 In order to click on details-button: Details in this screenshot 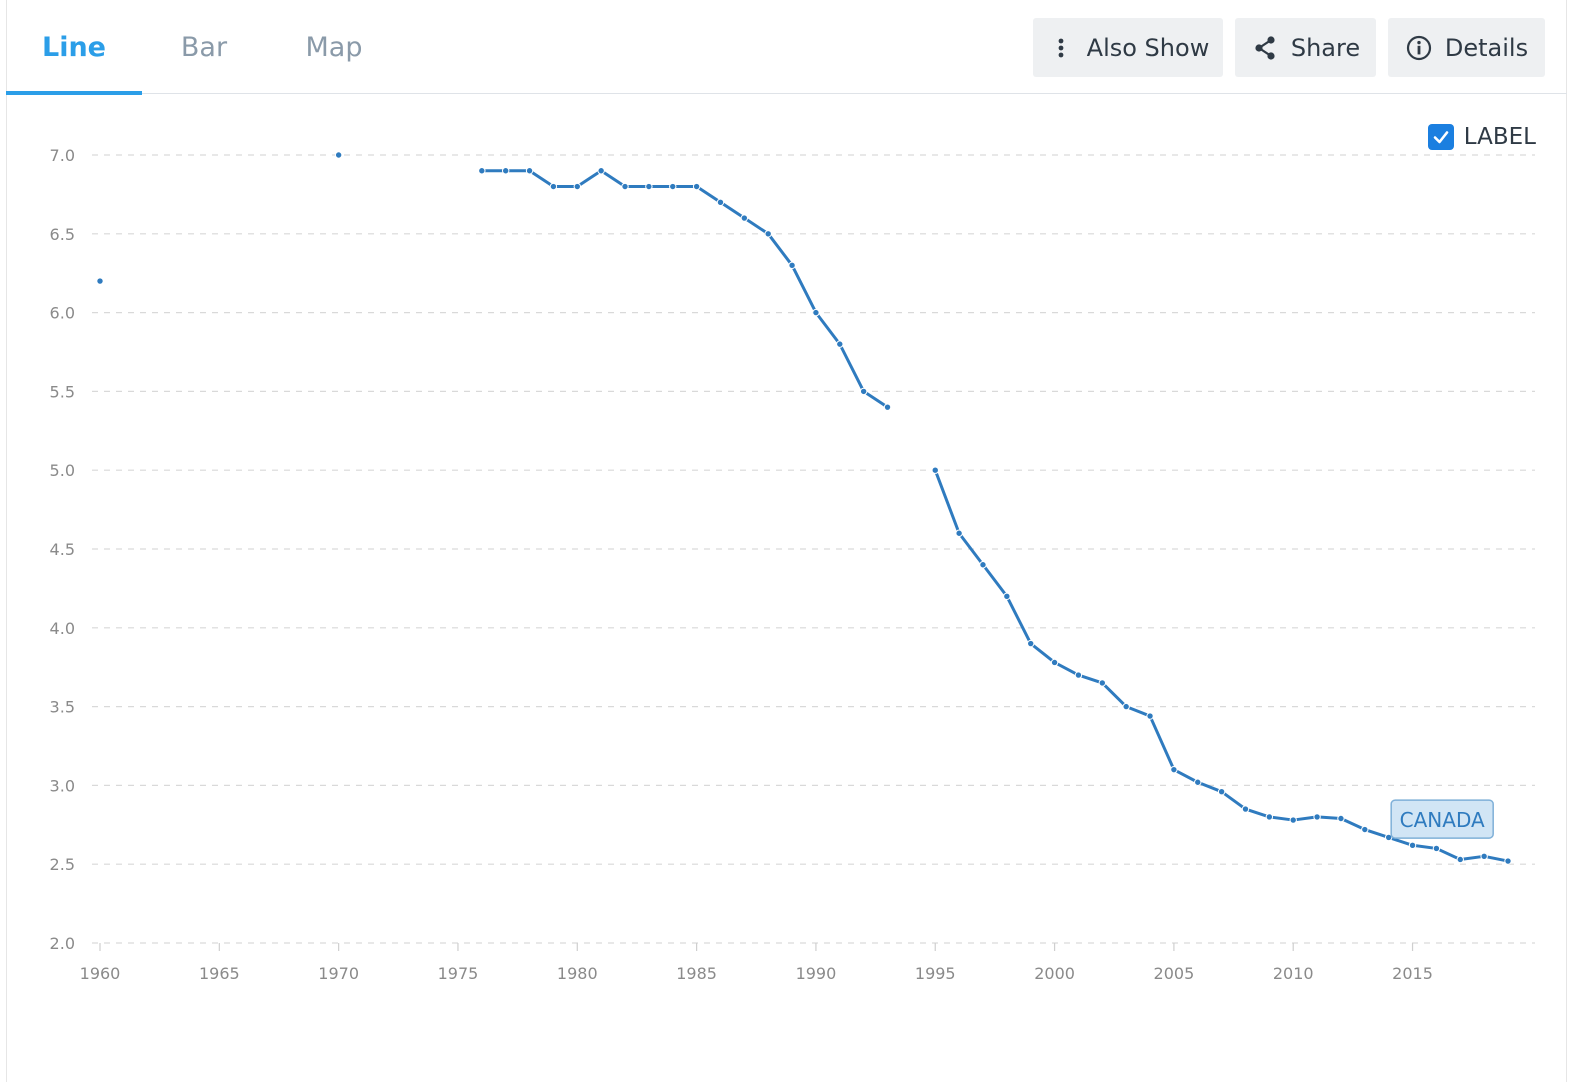, I will do `click(1466, 47)`.